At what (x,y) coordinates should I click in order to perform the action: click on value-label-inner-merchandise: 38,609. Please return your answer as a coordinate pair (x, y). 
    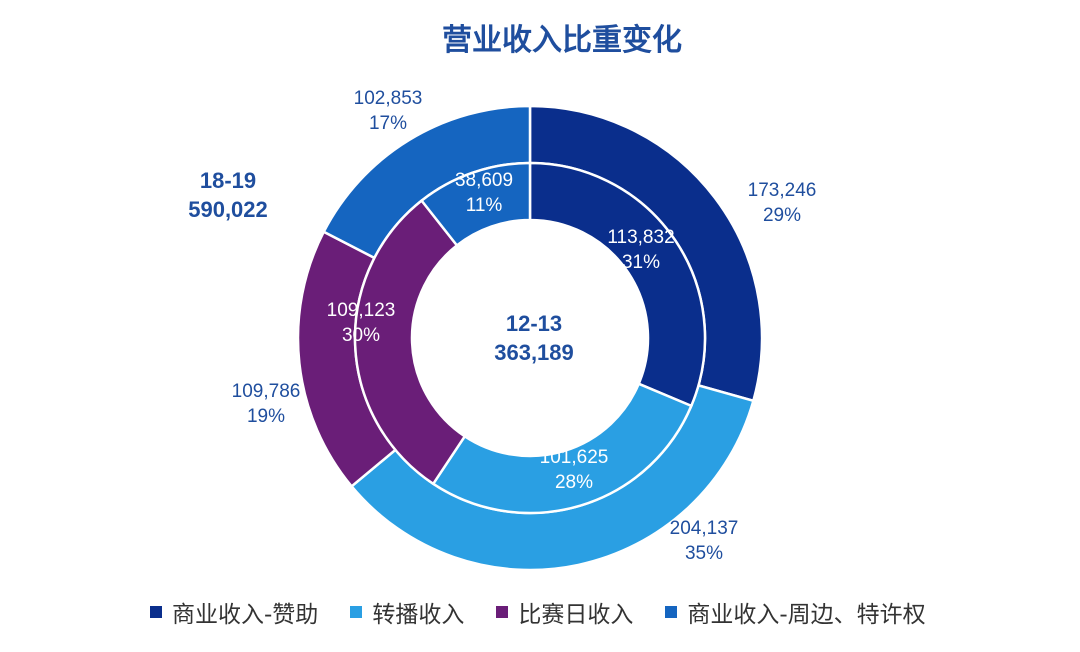
    Looking at the image, I should click on (484, 180).